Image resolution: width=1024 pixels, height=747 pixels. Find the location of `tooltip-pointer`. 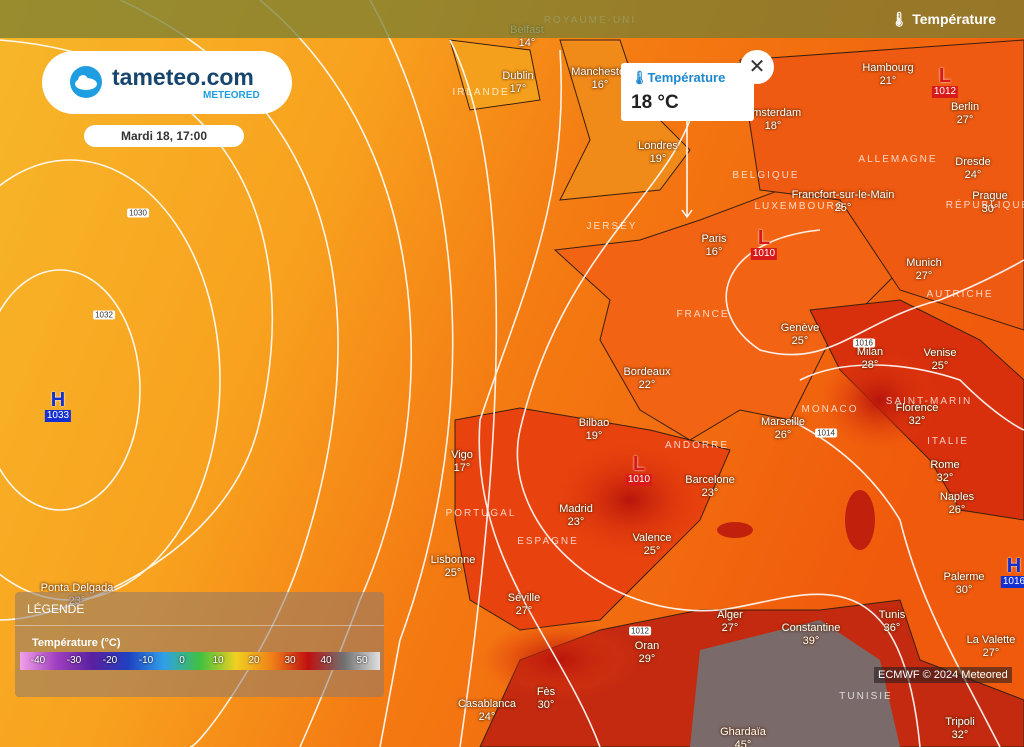

tooltip-pointer is located at coordinates (687, 169).